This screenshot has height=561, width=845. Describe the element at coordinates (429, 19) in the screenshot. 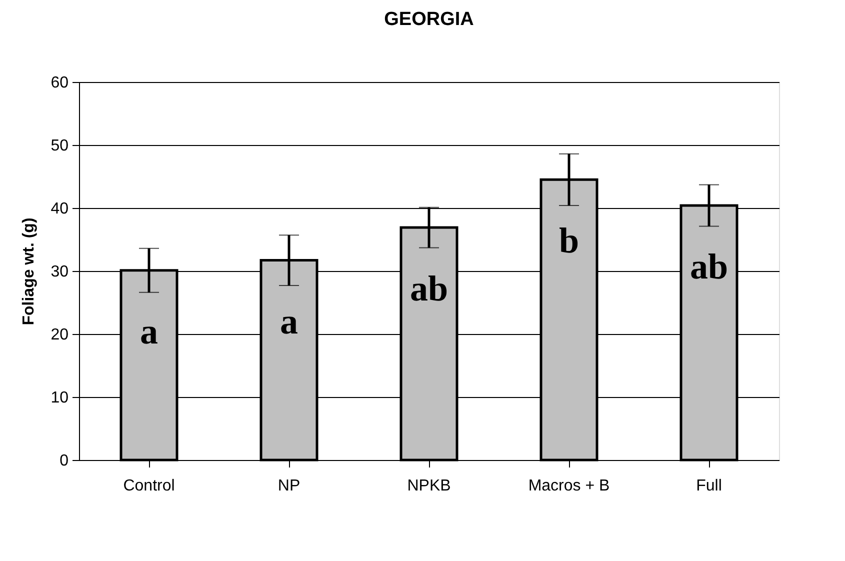

I see `chart-title: GEORGIA` at that location.